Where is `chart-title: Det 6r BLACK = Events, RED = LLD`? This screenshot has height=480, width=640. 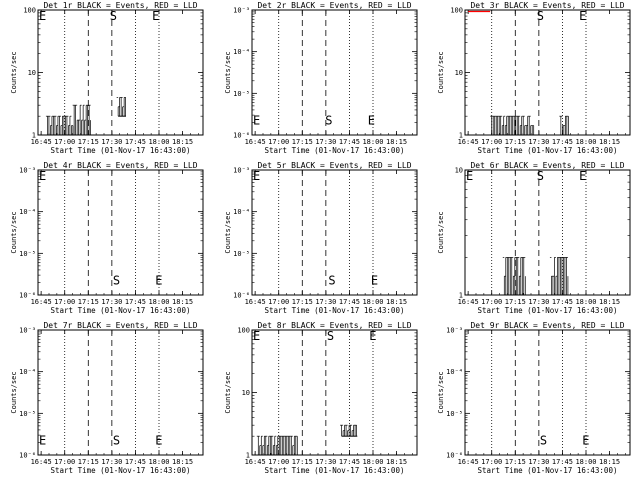
chart-title: Det 6r BLACK = Events, RED = LLD is located at coordinates (547, 165).